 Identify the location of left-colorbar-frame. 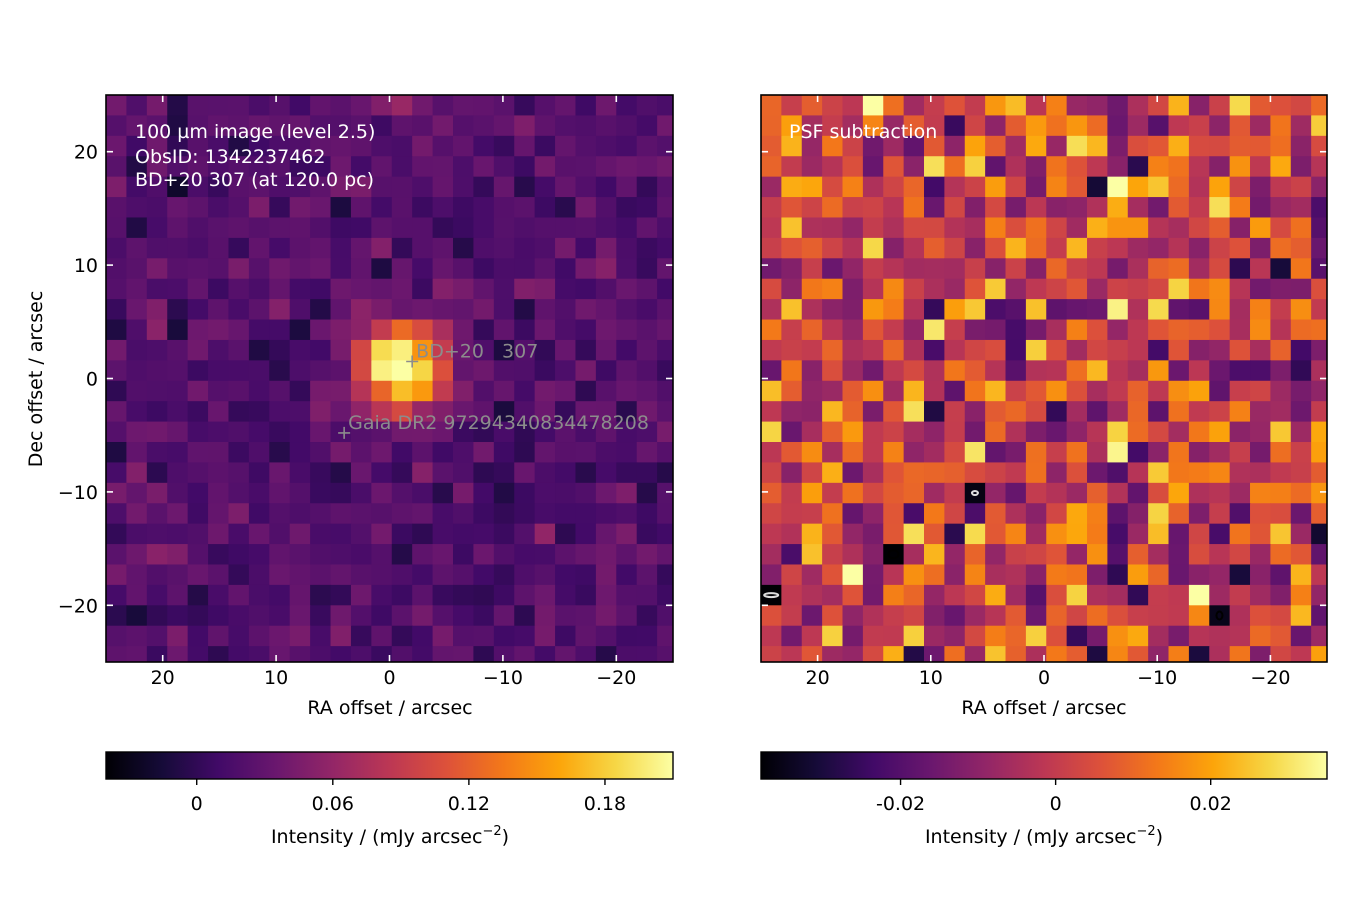
(389, 765).